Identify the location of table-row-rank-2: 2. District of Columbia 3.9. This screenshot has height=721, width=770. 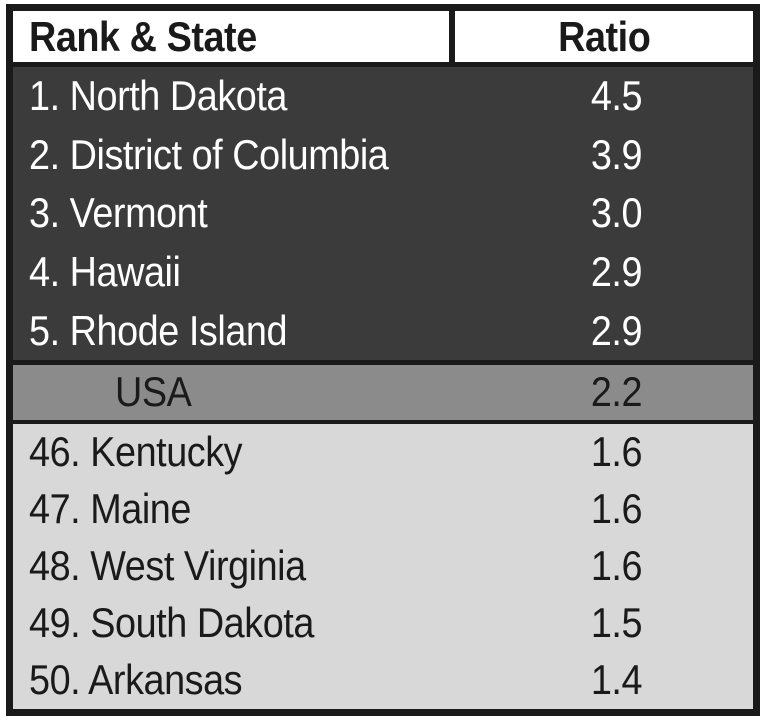
(383, 155).